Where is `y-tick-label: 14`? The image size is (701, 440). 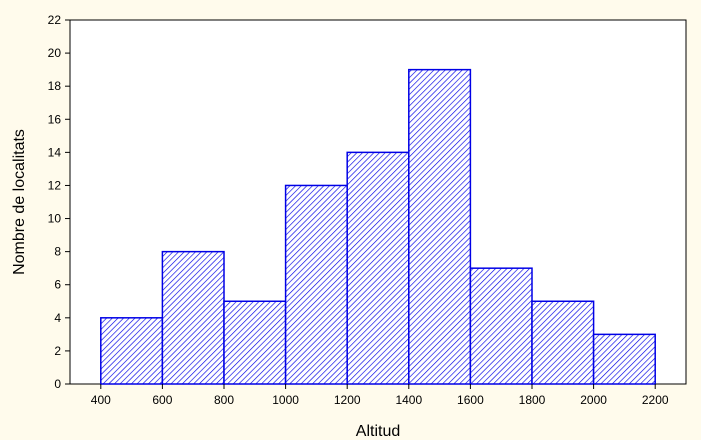 y-tick-label: 14 is located at coordinates (55, 152).